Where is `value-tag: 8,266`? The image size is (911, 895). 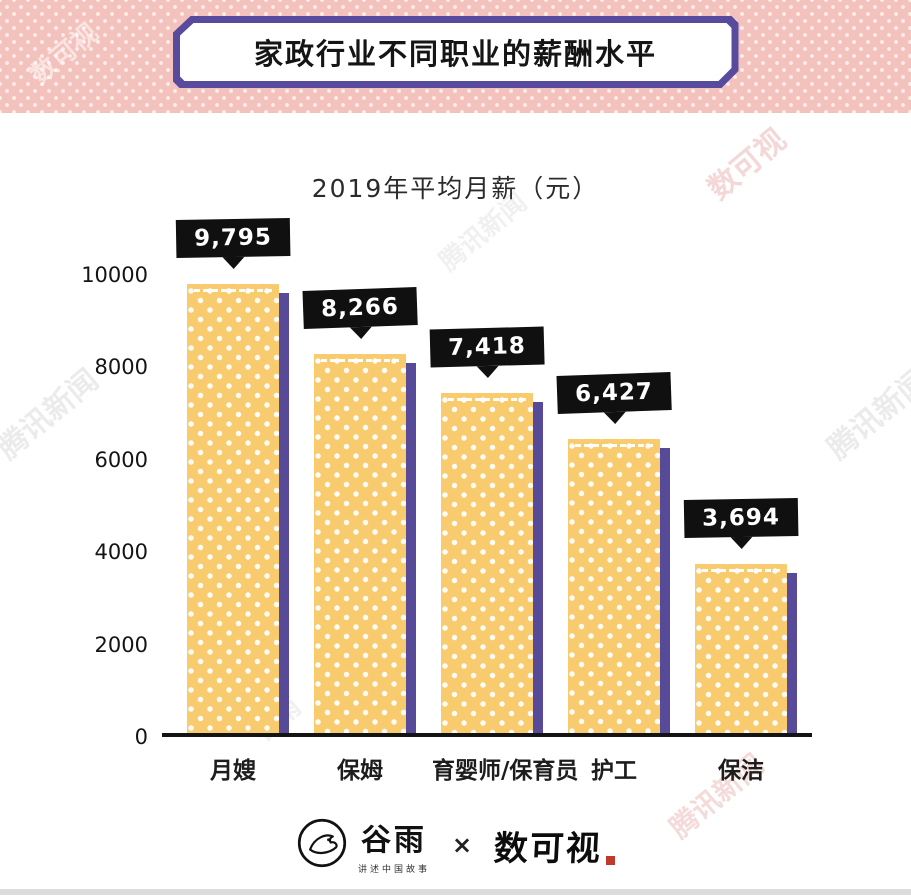 value-tag: 8,266 is located at coordinates (360, 308).